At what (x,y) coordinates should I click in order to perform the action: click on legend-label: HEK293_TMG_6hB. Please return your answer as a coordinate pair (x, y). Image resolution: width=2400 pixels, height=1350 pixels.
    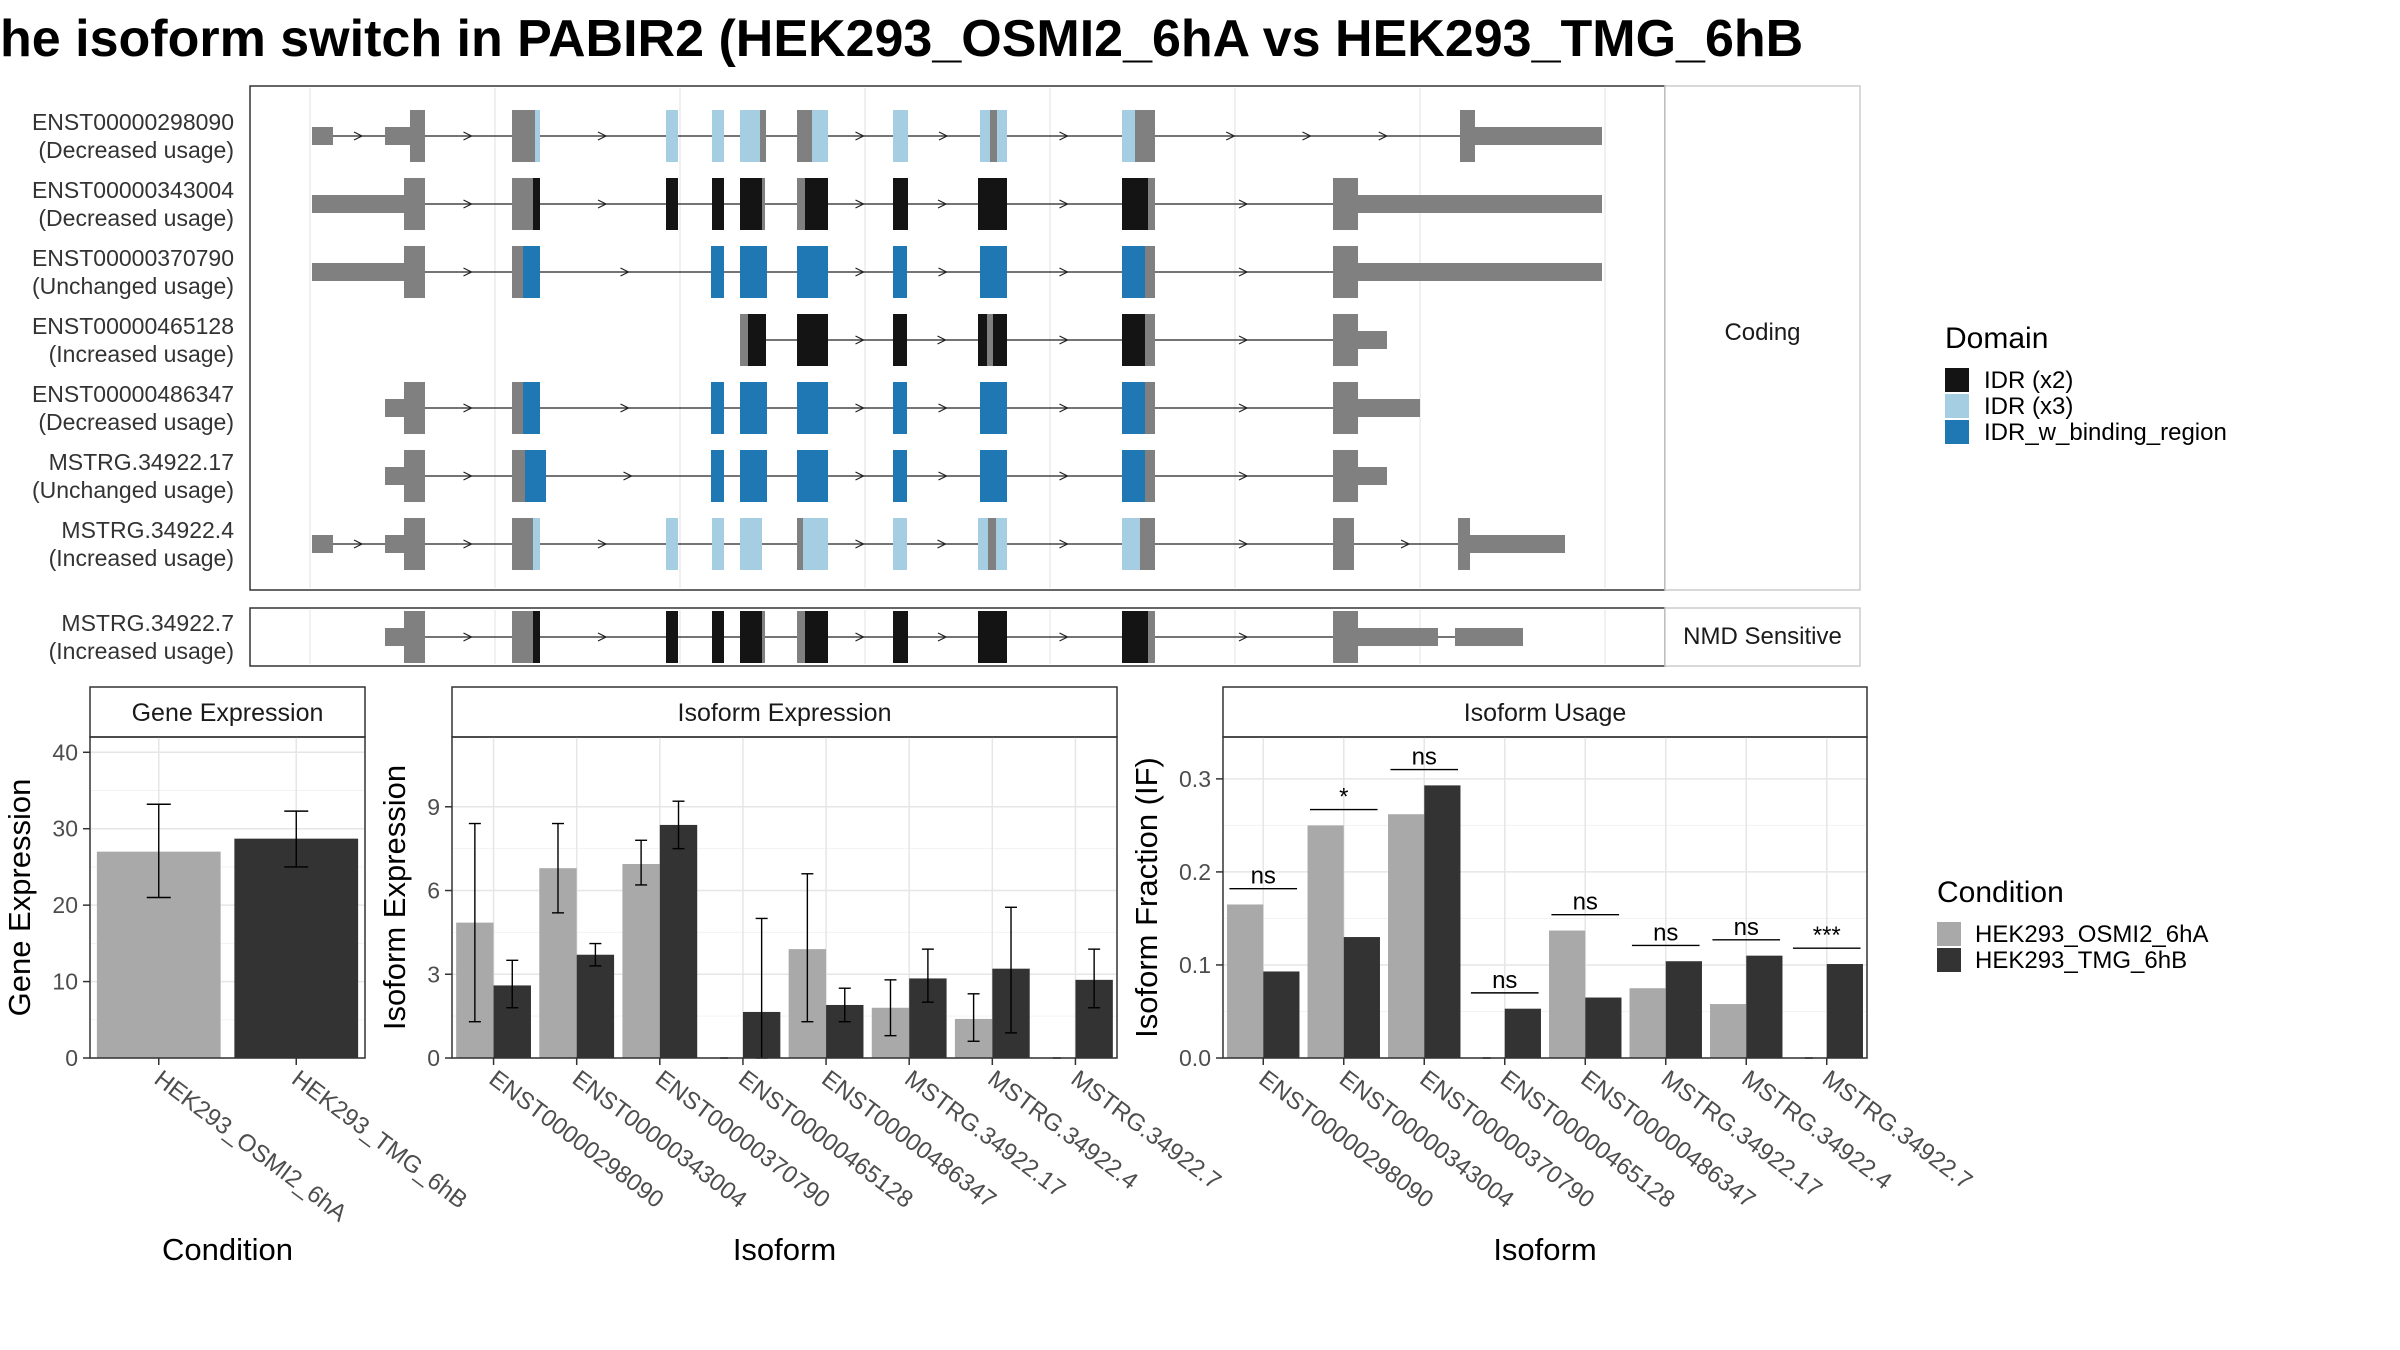
    Looking at the image, I should click on (2081, 960).